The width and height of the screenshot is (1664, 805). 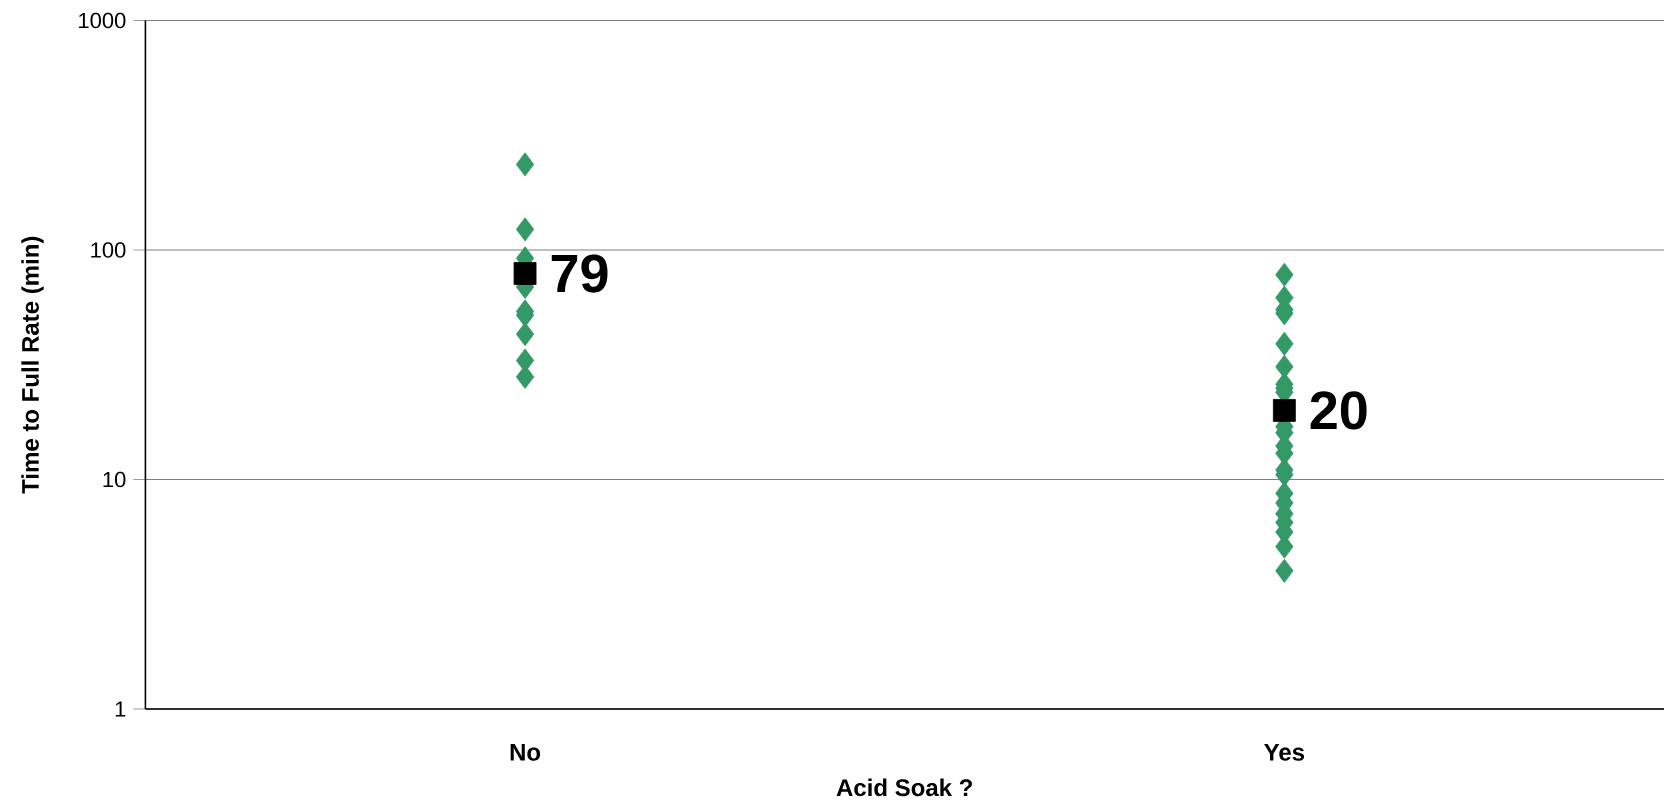 I want to click on x-tick-label: Yes, so click(x=1284, y=752).